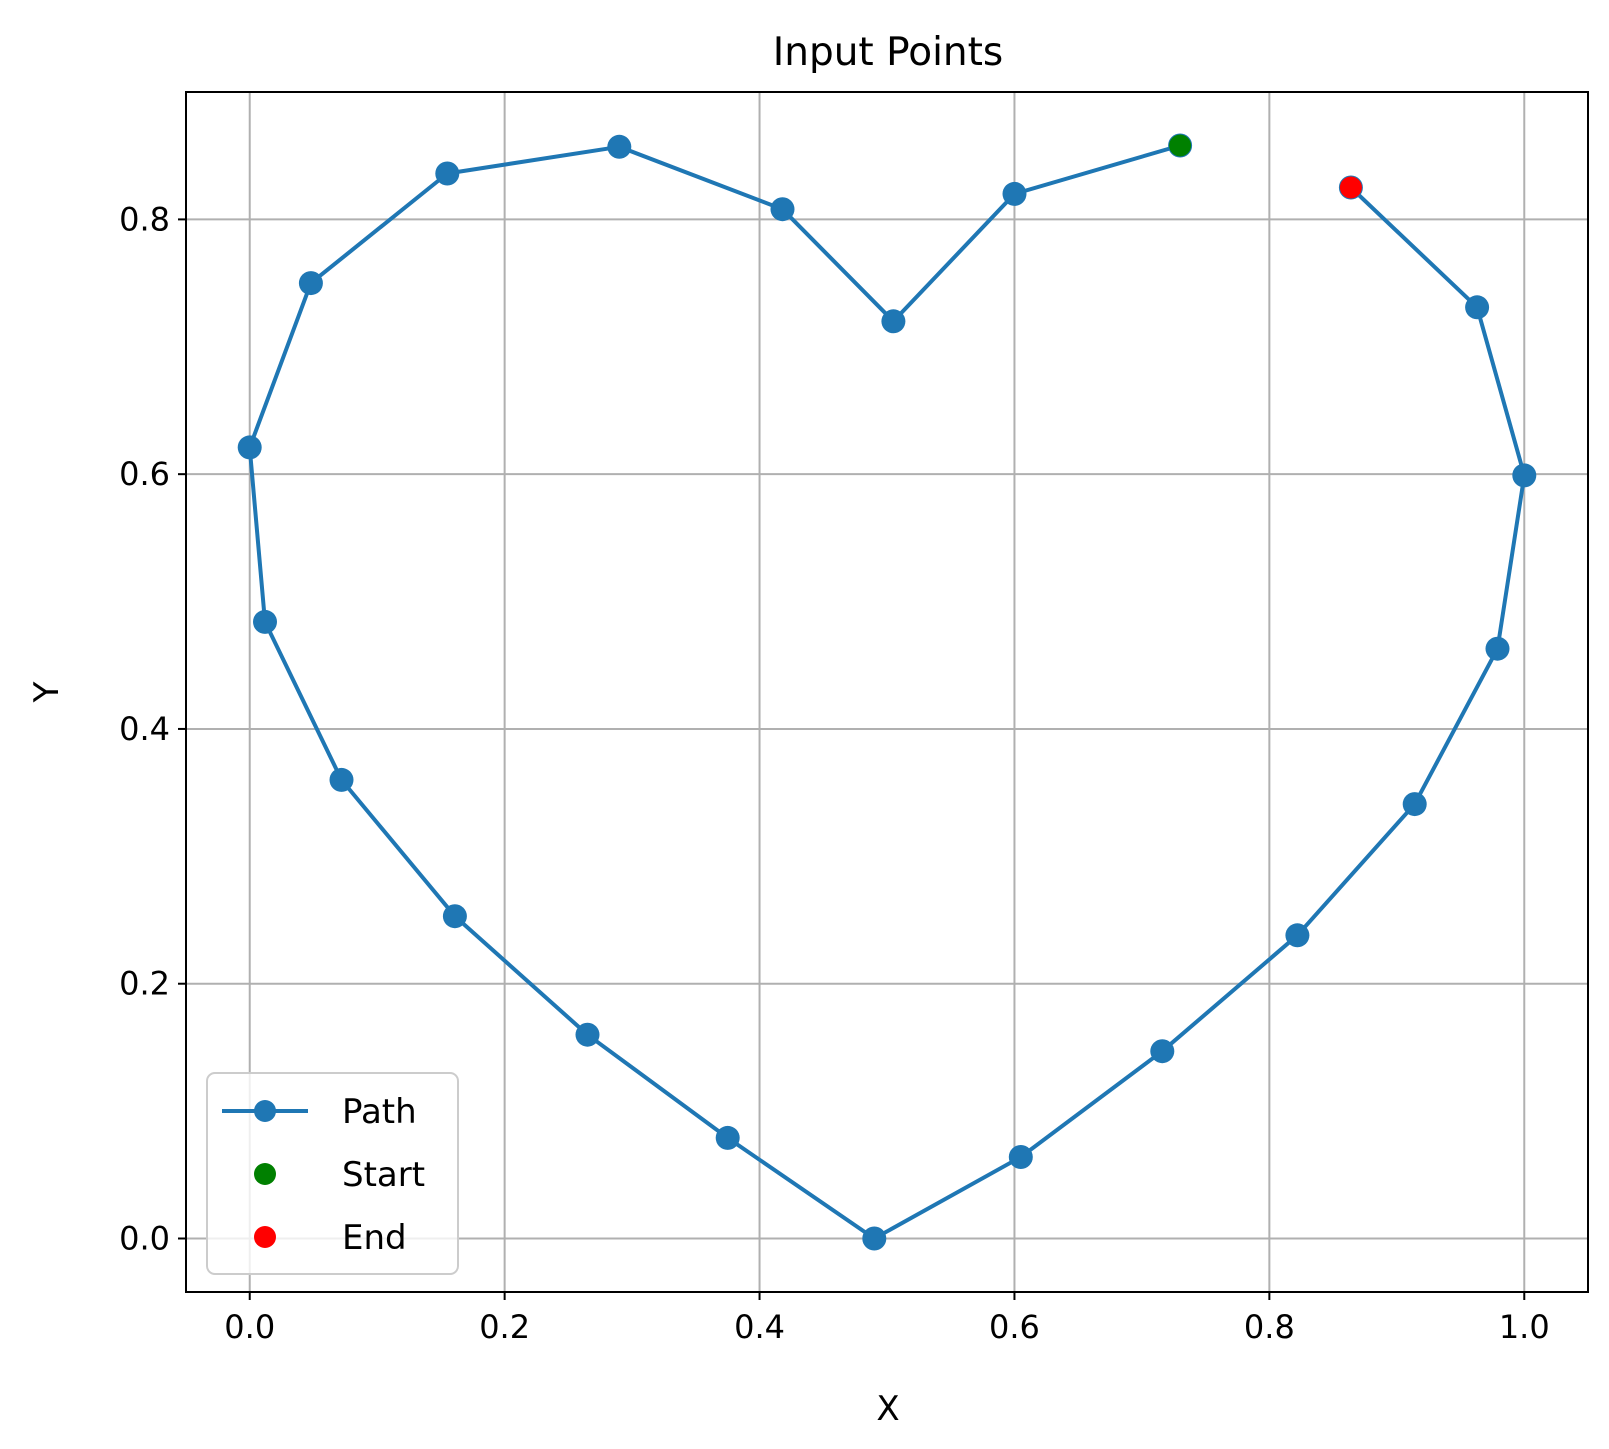 Image resolution: width=1609 pixels, height=1449 pixels. Describe the element at coordinates (1014, 1327) in the screenshot. I see `x-tick-label: 0.6` at that location.